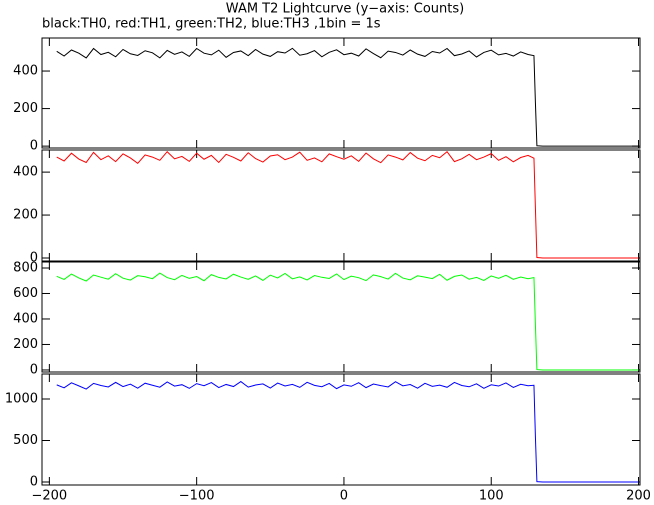  I want to click on x-tick-label: 0, so click(344, 496).